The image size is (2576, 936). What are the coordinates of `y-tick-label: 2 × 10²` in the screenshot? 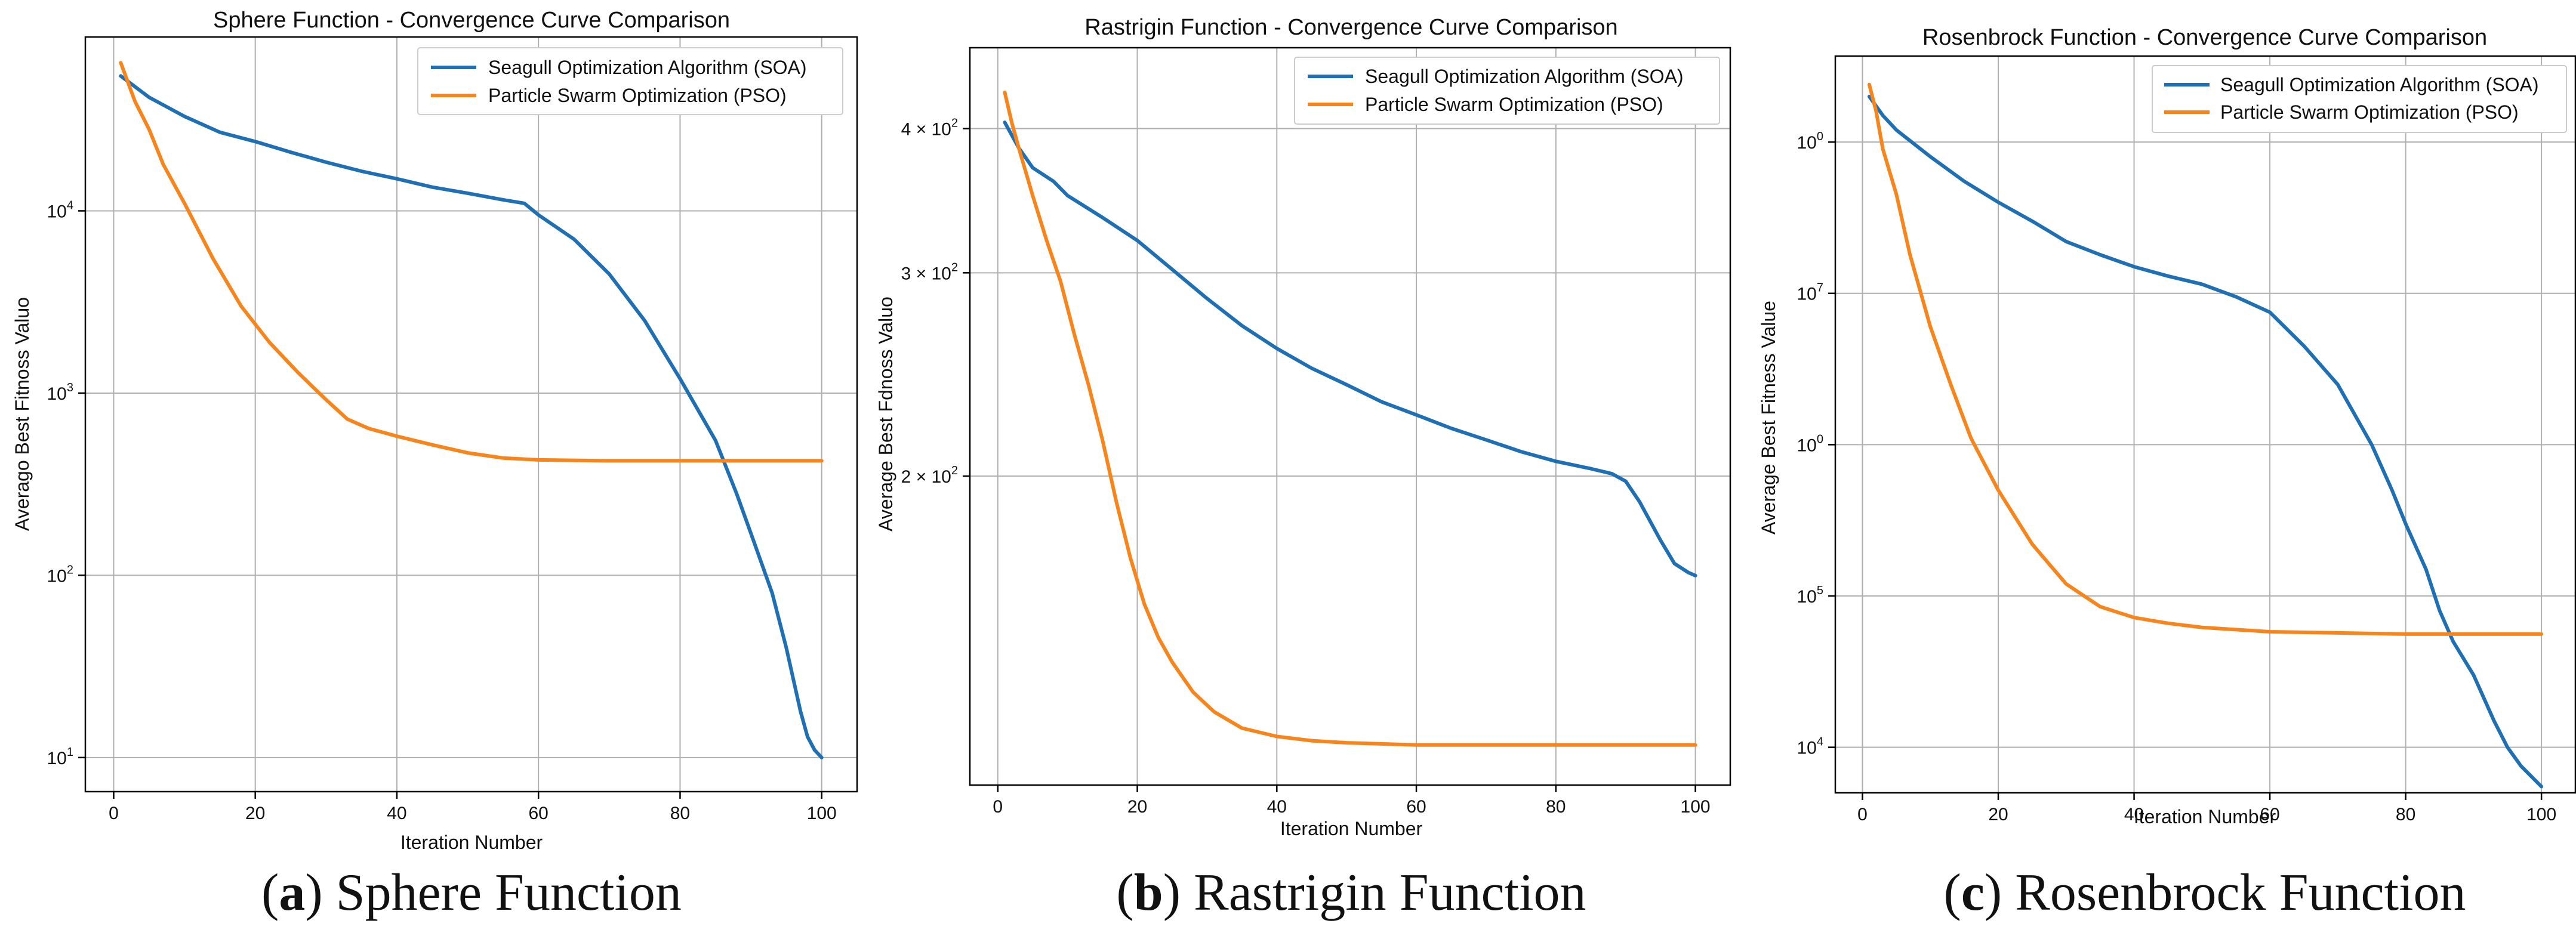 It's located at (929, 475).